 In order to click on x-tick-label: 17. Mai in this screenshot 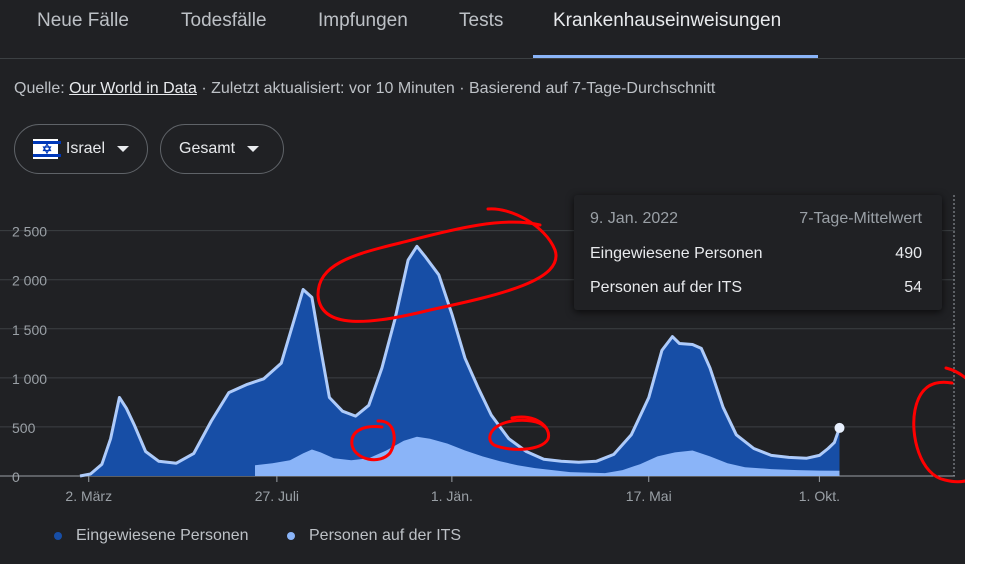, I will do `click(649, 496)`.